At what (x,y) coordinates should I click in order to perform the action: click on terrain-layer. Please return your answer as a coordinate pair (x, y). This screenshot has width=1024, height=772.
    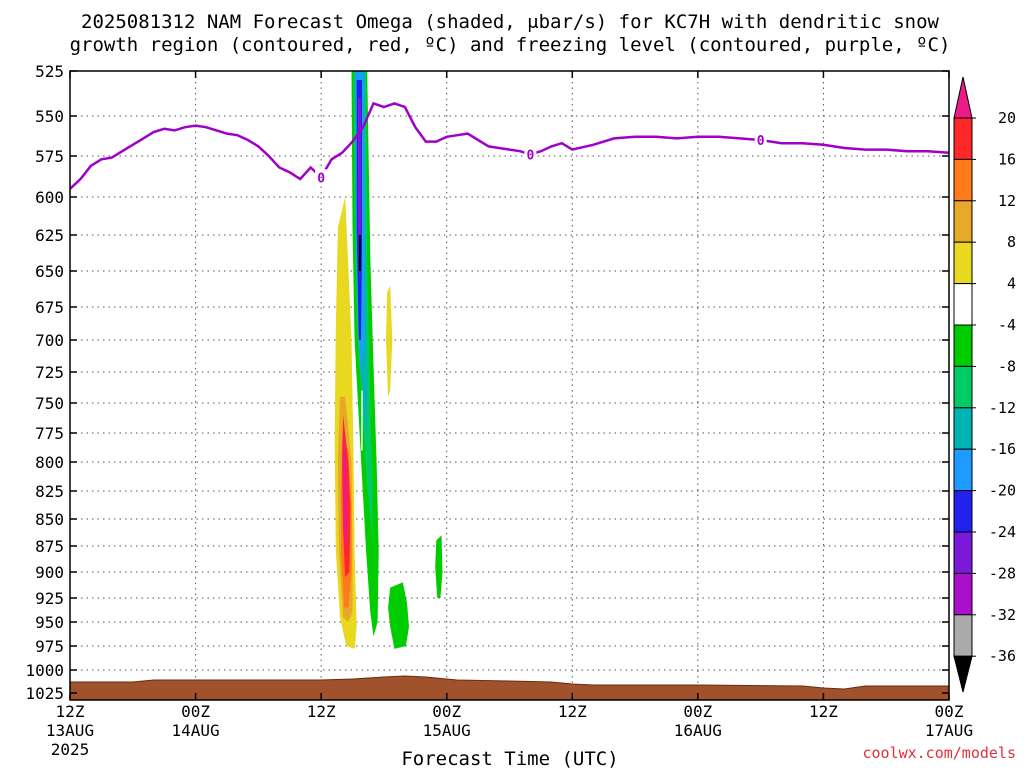
    Looking at the image, I should click on (509, 687).